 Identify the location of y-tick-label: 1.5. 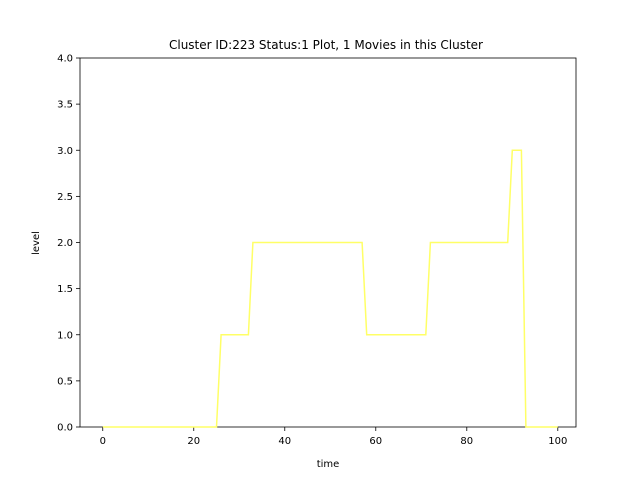
(65, 289).